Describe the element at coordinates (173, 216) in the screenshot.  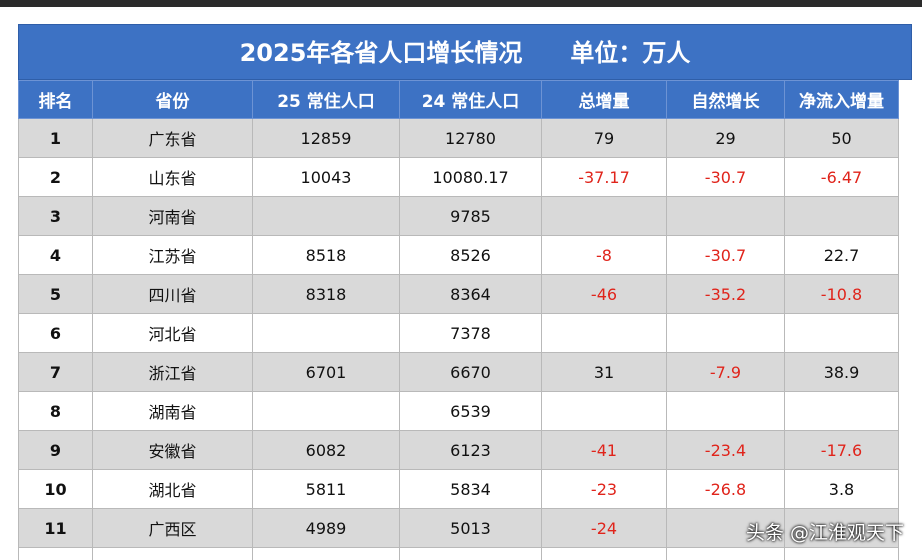
I see `province-cell: 河南省` at that location.